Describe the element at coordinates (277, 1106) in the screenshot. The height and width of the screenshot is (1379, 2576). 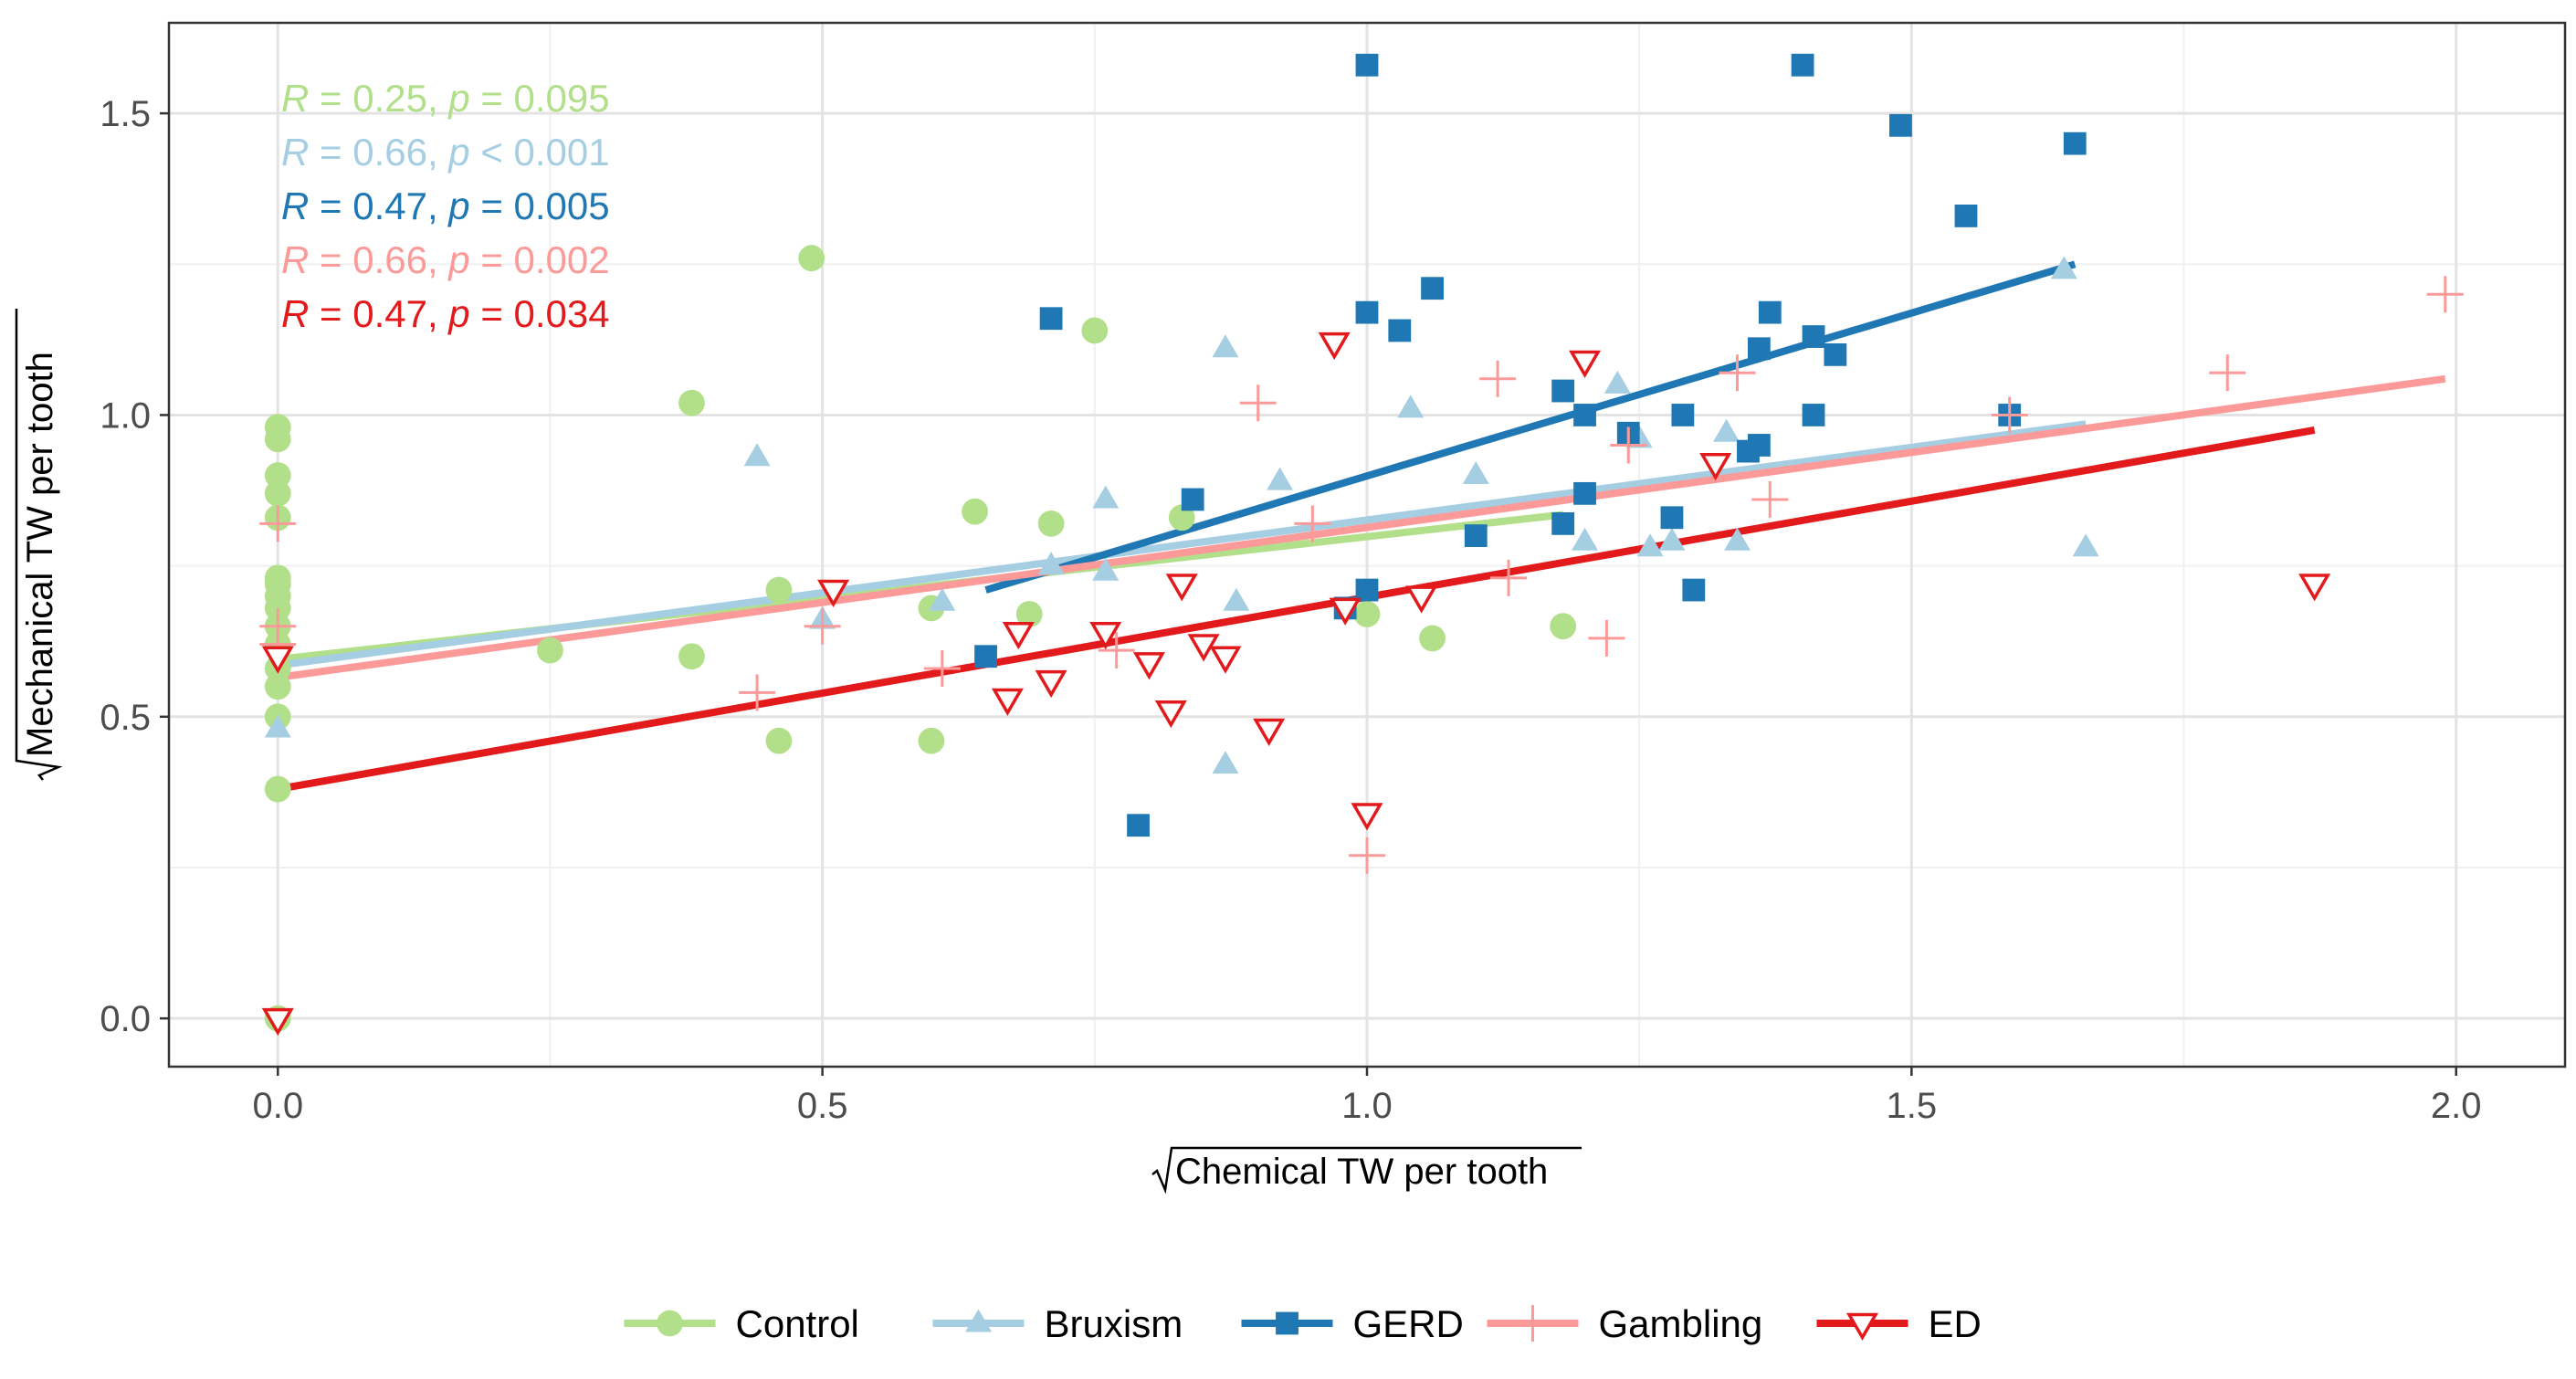
I see `x-tick-label: 0.0` at that location.